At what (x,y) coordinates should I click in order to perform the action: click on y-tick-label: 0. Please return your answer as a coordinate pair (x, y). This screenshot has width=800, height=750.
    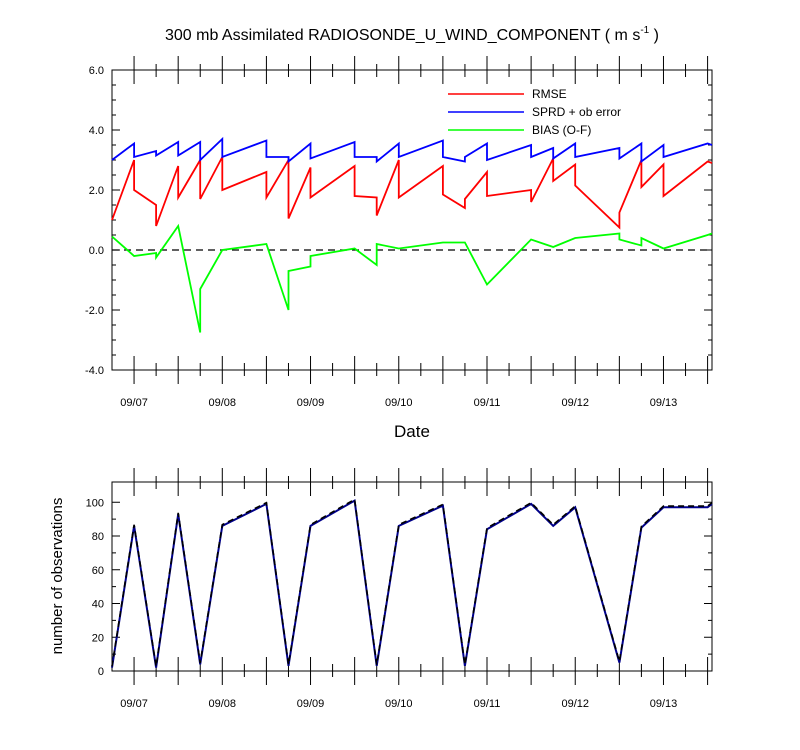
    Looking at the image, I should click on (101, 672).